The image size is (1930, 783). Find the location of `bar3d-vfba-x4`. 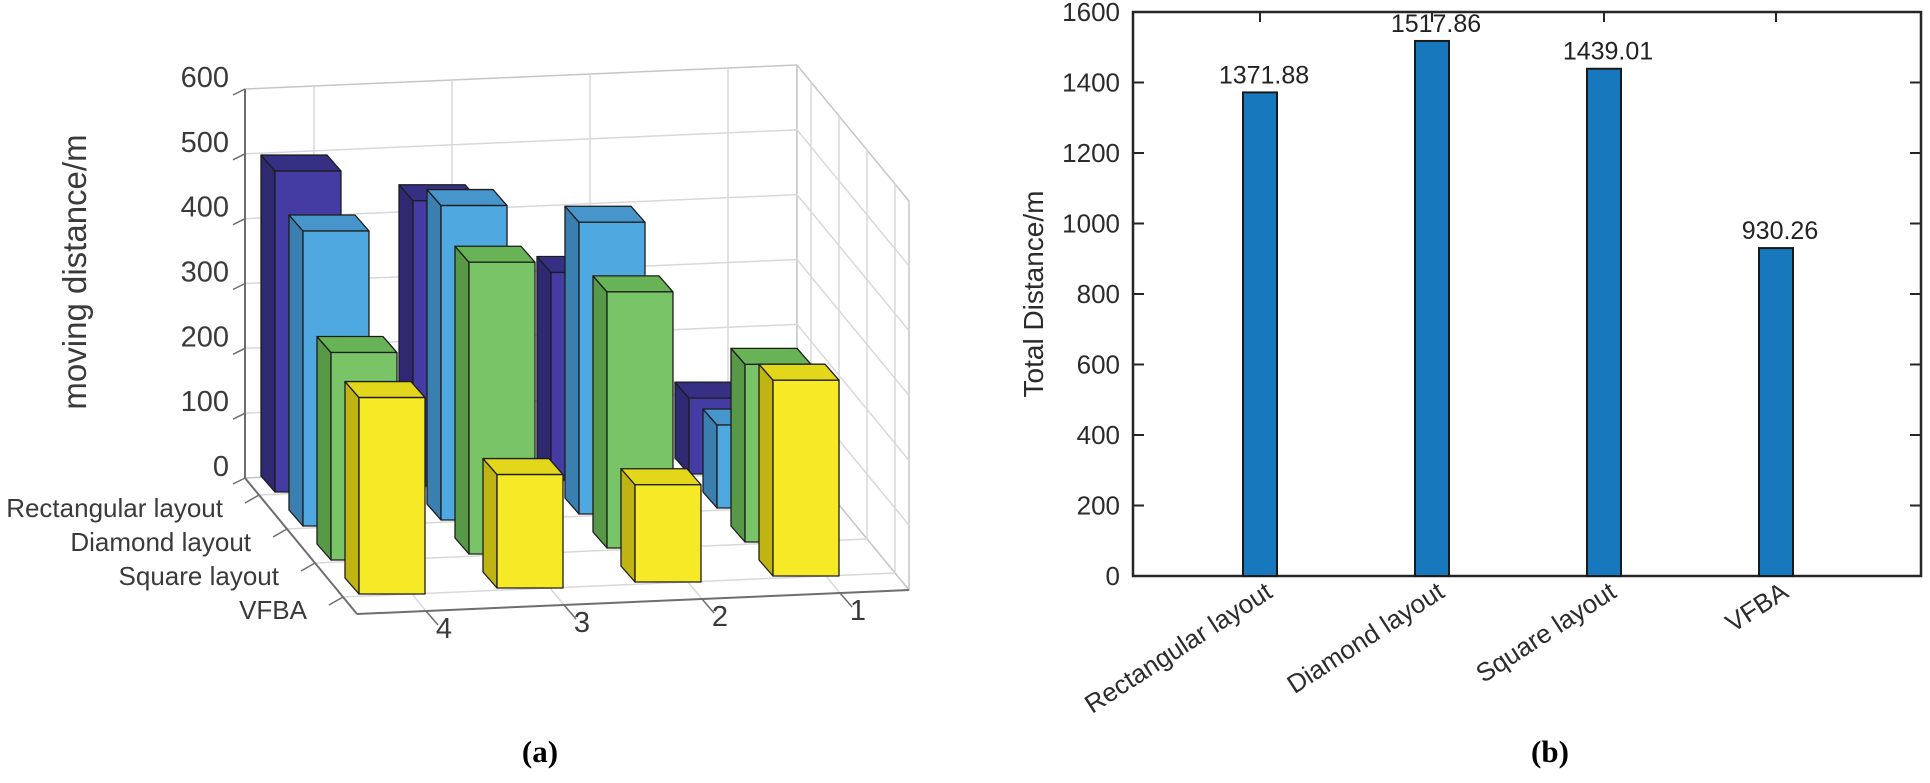

bar3d-vfba-x4 is located at coordinates (385, 487).